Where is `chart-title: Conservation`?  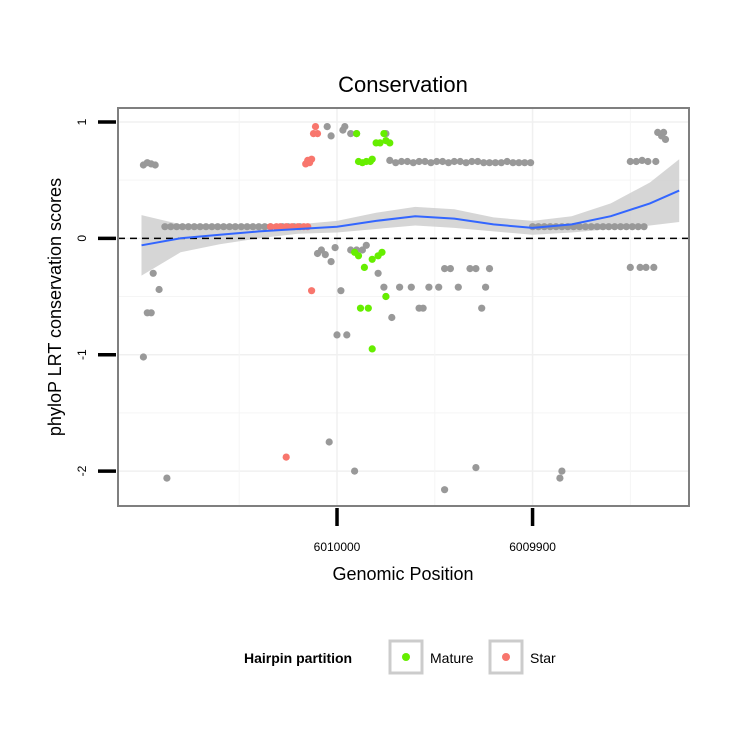
chart-title: Conservation is located at coordinates (403, 84).